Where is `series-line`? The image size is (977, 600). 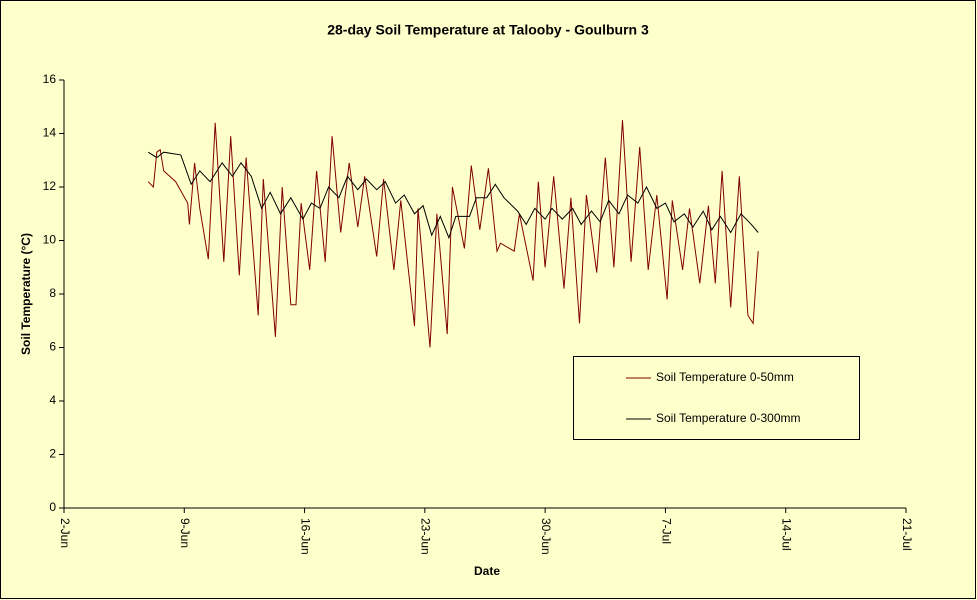
series-line is located at coordinates (453, 195).